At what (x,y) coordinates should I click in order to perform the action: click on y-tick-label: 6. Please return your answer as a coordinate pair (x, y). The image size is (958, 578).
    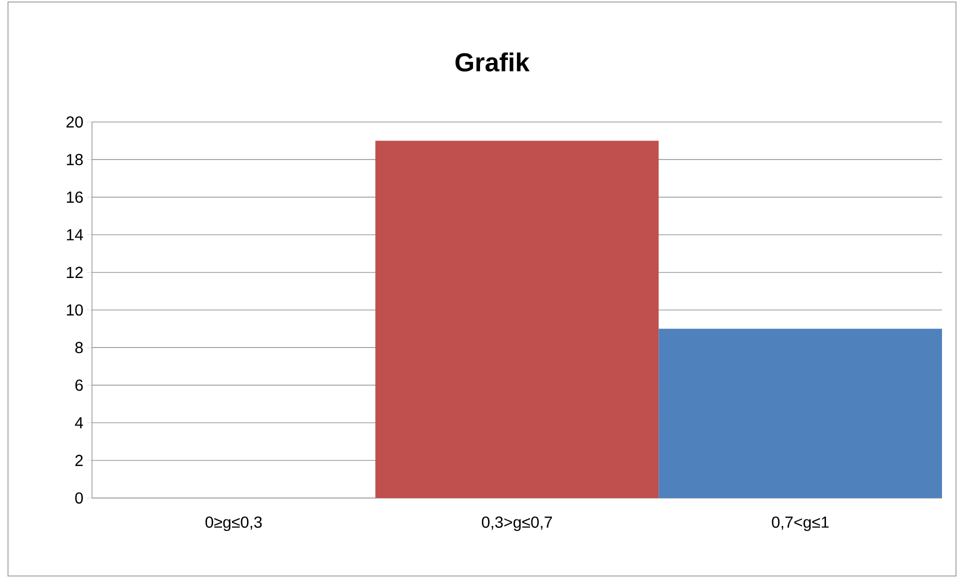
    Looking at the image, I should click on (79, 385).